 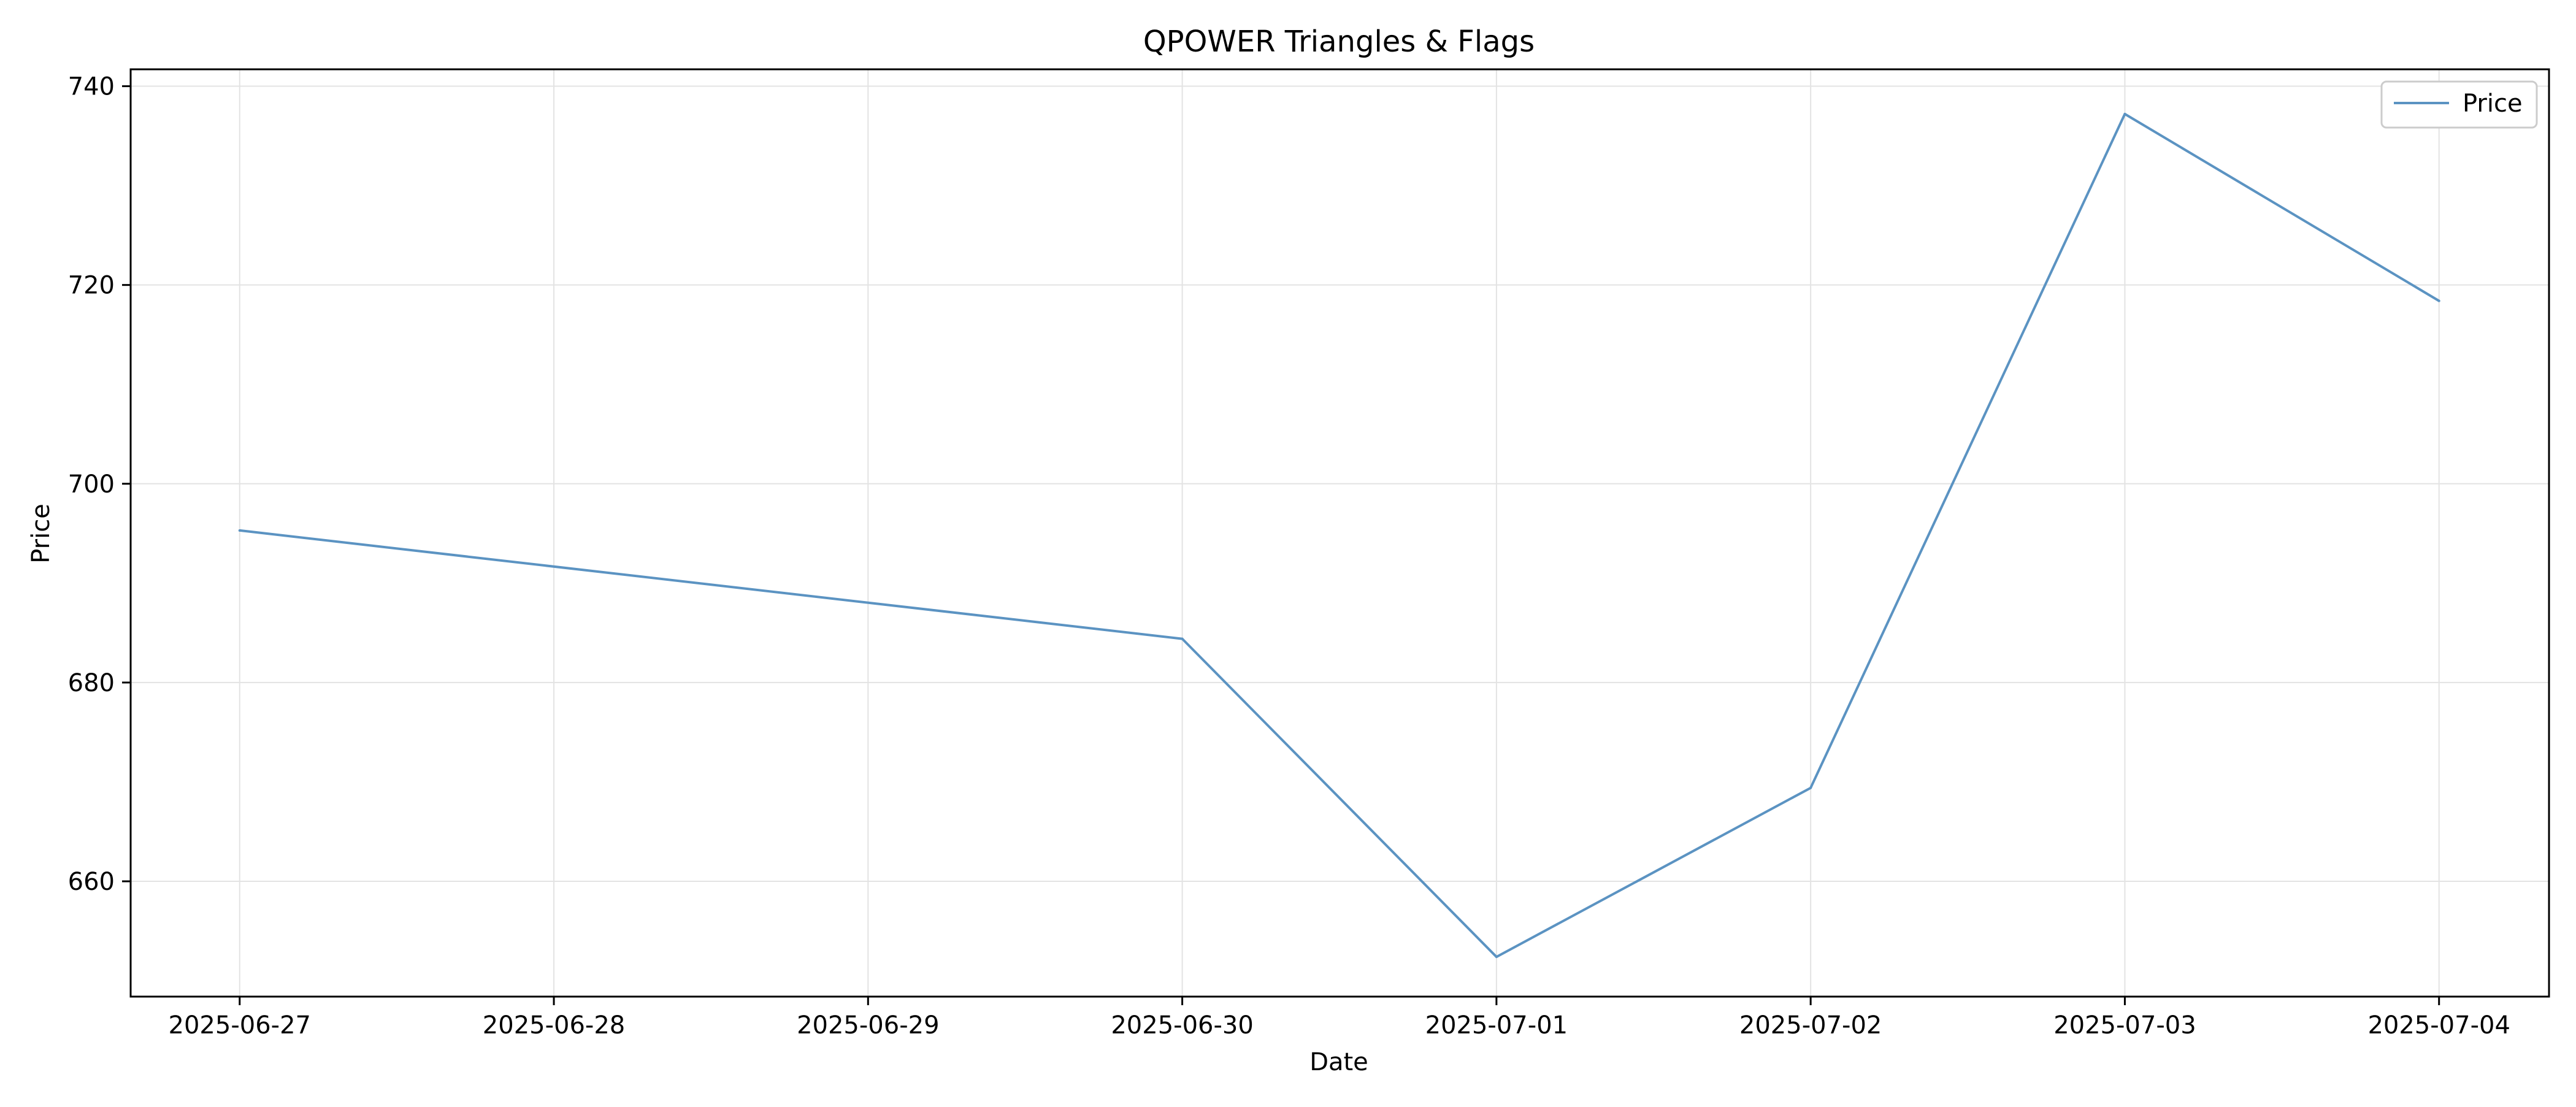 What do you see at coordinates (1182, 1025) in the screenshot?
I see `x-tick-label: 2025-06-30` at bounding box center [1182, 1025].